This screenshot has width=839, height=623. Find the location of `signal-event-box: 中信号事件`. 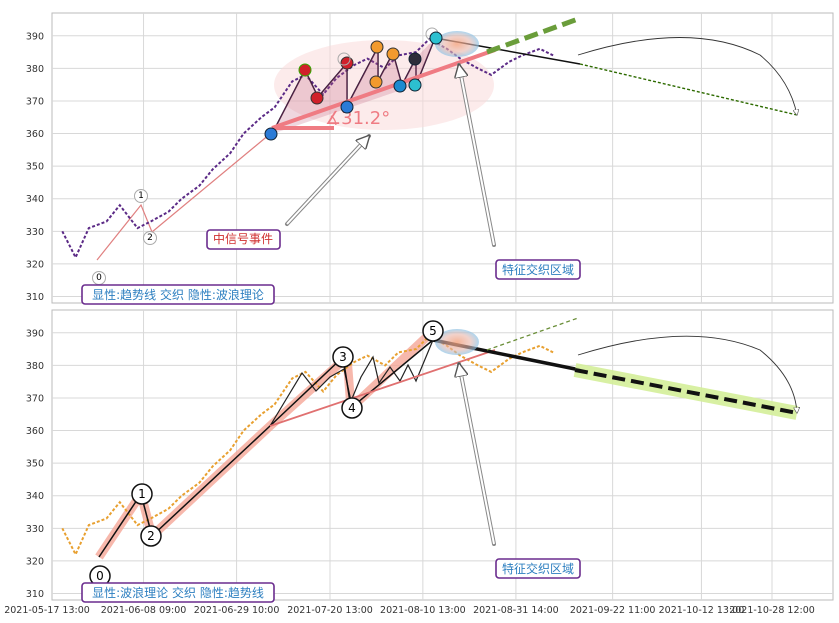

signal-event-box: 中信号事件 is located at coordinates (243, 239).